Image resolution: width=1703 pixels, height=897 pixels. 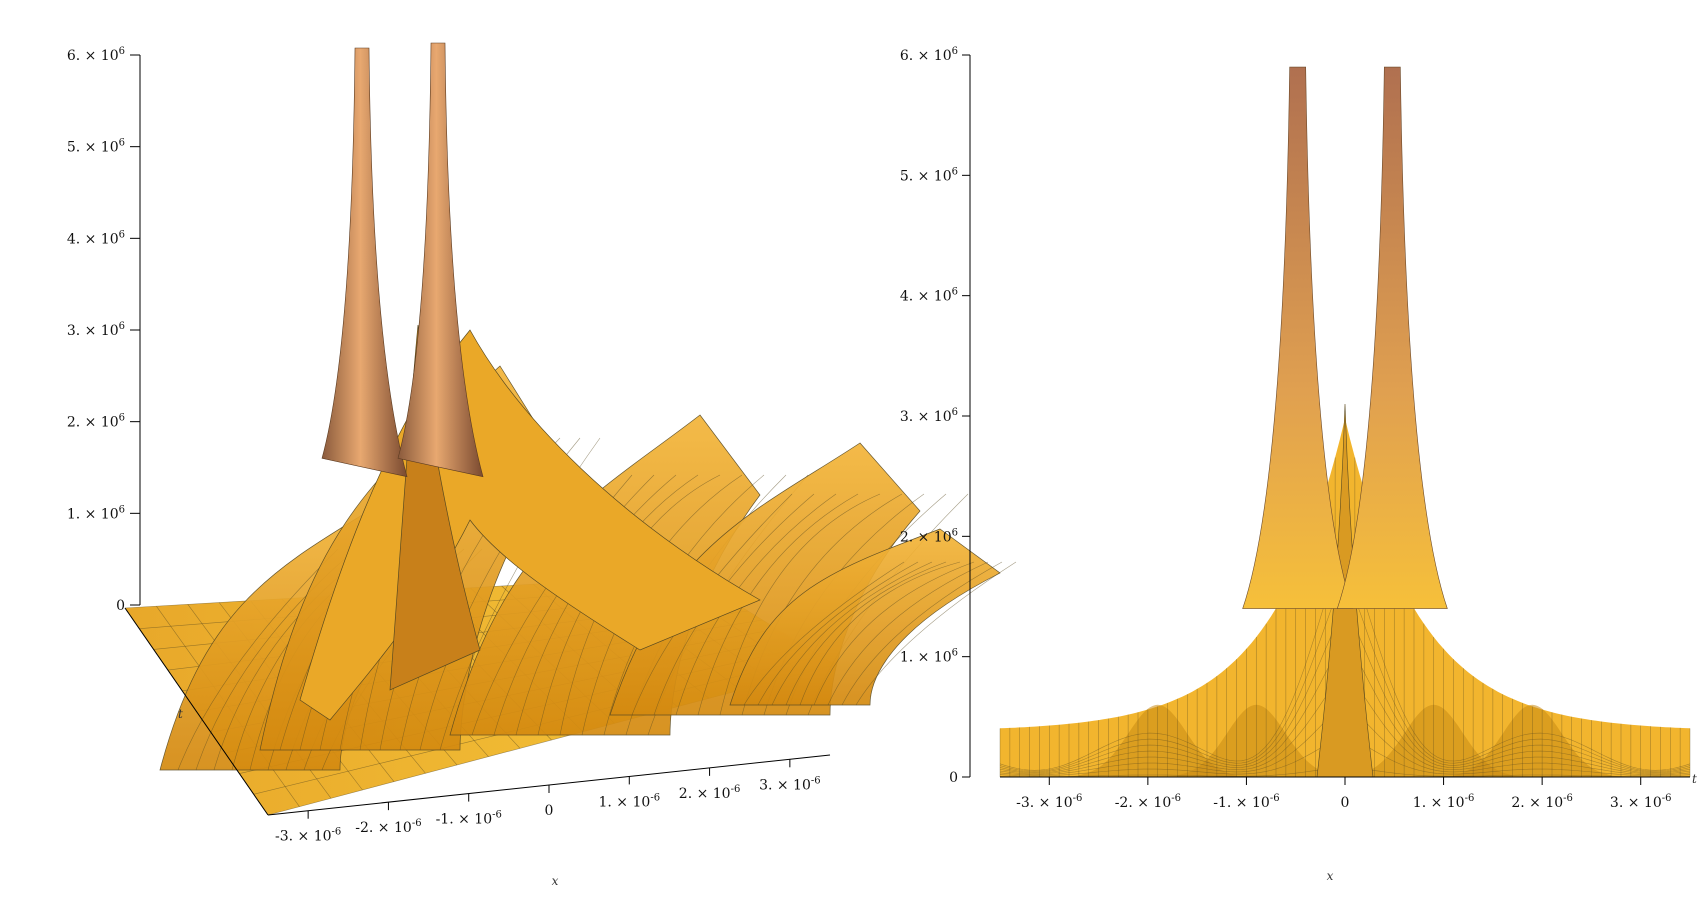 I want to click on surface-ridge, so click(x=865, y=617).